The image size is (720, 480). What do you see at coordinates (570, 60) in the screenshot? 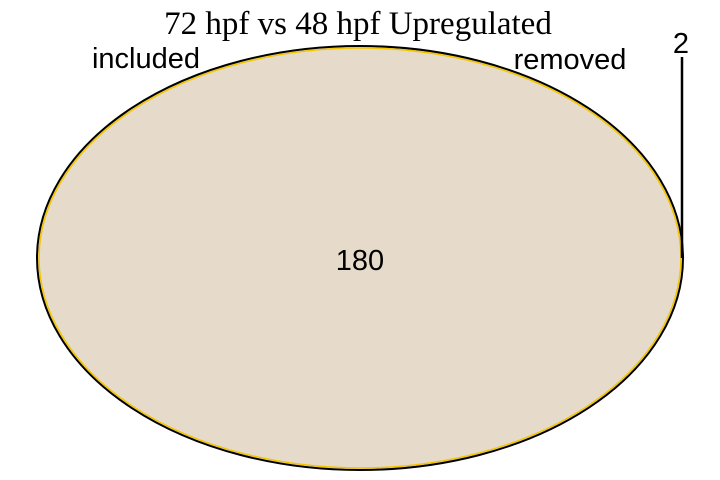
I see `removed-set-label: removed` at bounding box center [570, 60].